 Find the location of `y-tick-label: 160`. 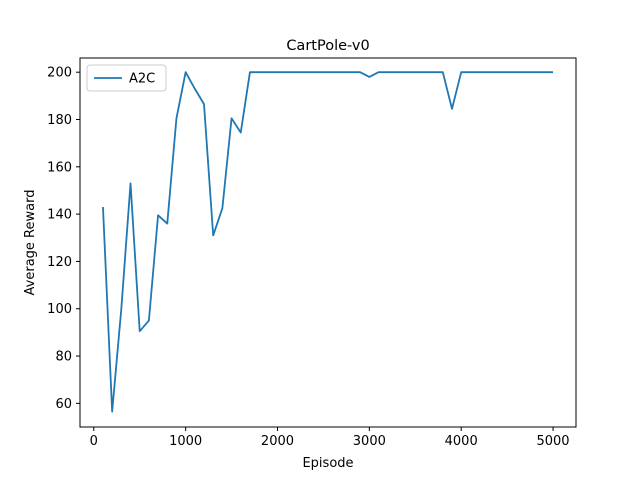

y-tick-label: 160 is located at coordinates (59, 167).